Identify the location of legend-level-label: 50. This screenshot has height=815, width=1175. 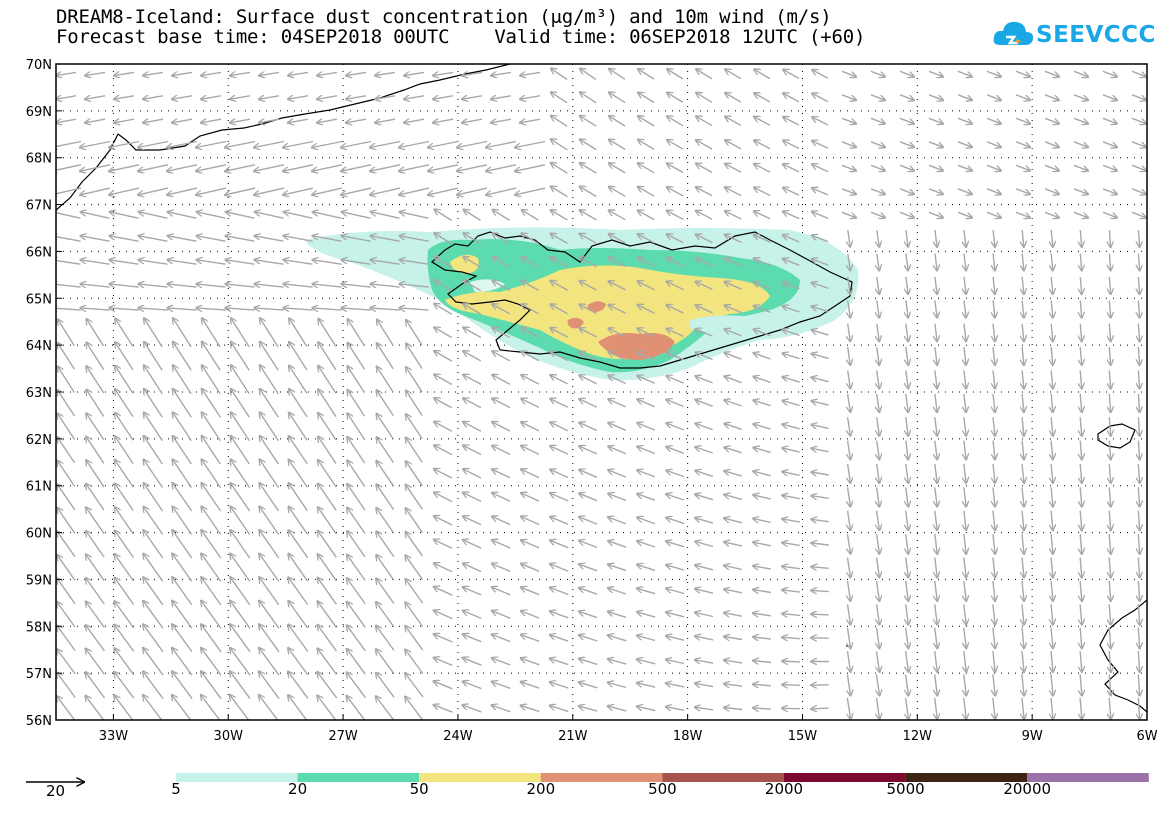
(419, 789).